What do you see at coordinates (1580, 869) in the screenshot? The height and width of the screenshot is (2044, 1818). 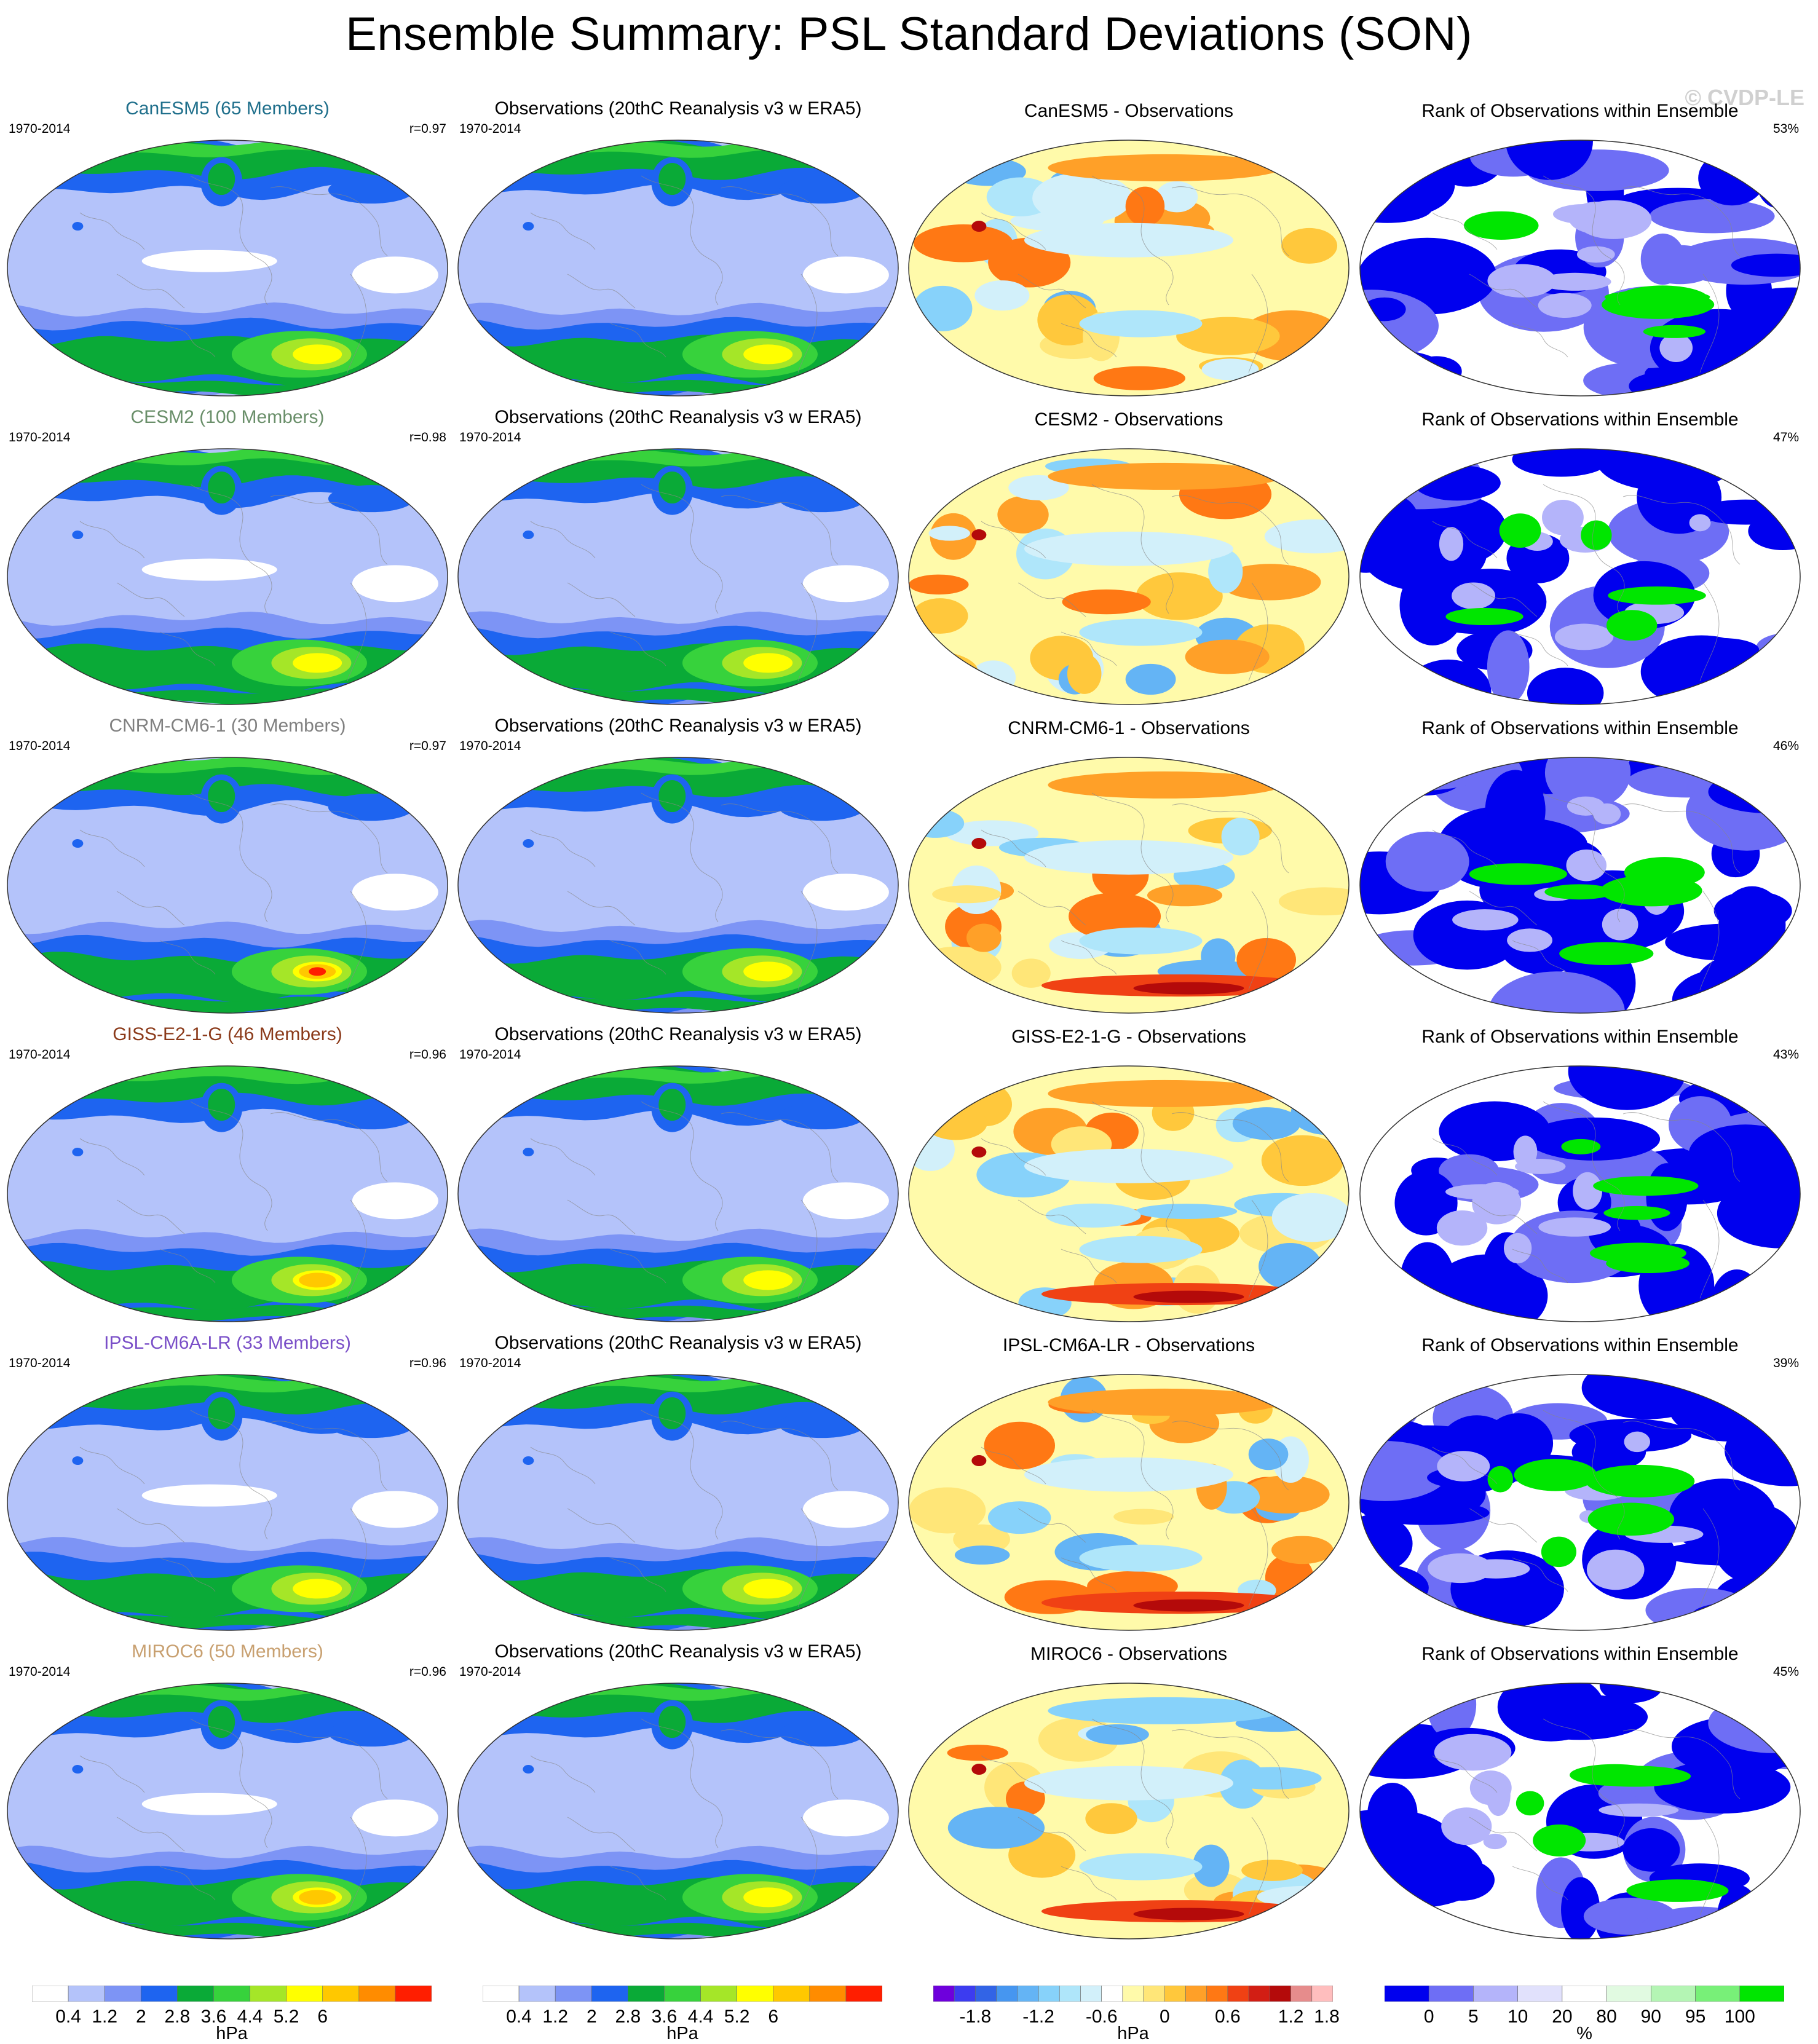 I see `panel-rank: Rank of Observations within Ensemble 46%` at bounding box center [1580, 869].